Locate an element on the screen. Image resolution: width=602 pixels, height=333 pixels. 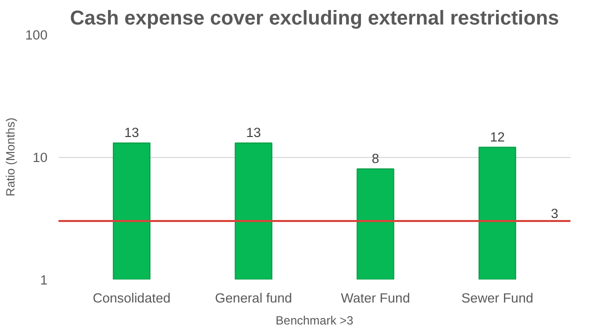
x-axis-title: Benchmark >3 is located at coordinates (315, 321).